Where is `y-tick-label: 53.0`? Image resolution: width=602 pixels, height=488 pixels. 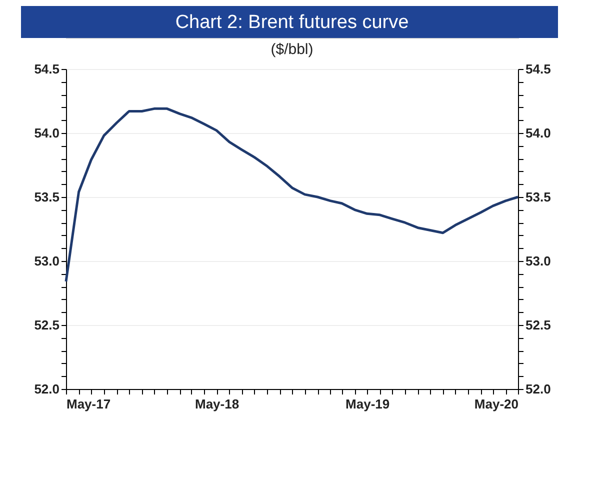
y-tick-label: 53.0 is located at coordinates (47, 261).